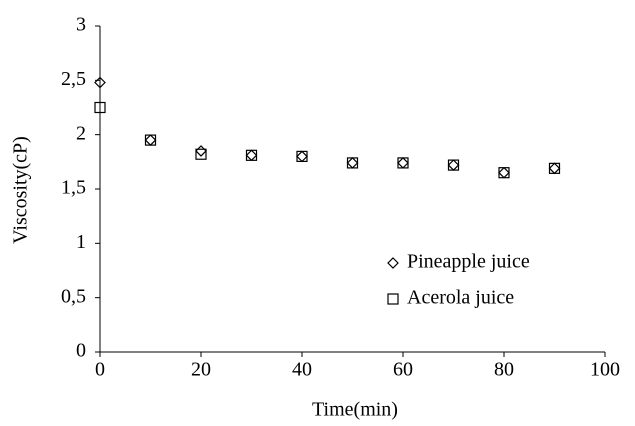  I want to click on y-tick-label: 0, so click(81, 351).